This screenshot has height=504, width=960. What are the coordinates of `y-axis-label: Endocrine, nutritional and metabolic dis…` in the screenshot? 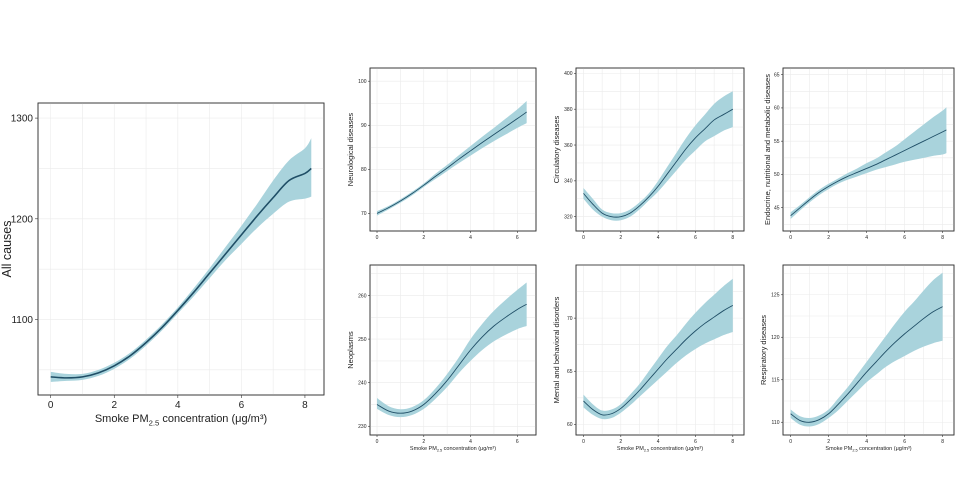 It's located at (767, 149).